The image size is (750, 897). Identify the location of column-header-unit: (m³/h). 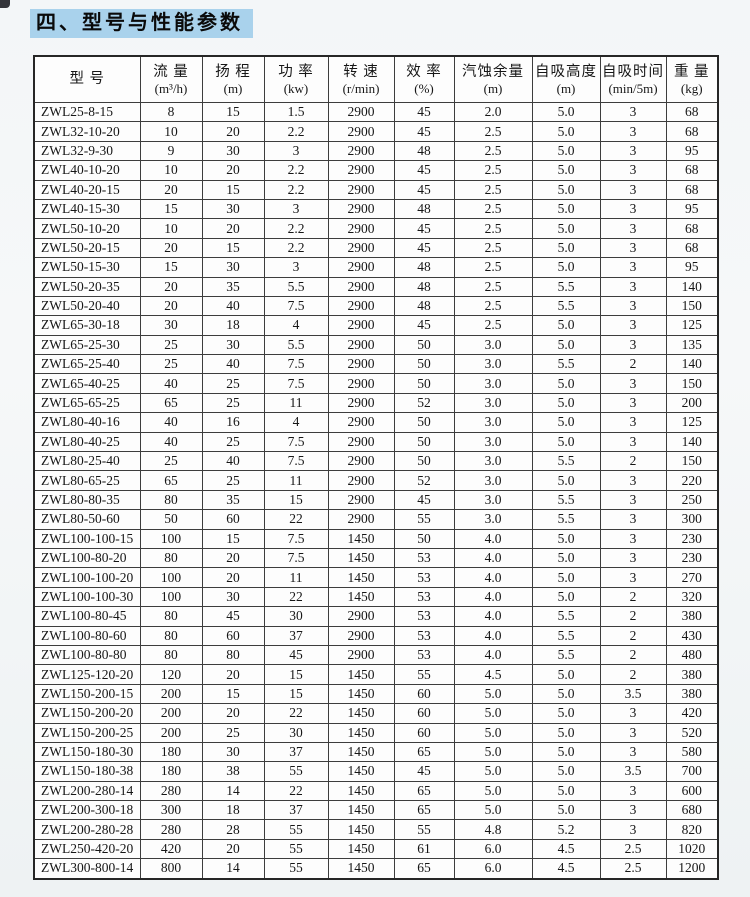
(171, 88).